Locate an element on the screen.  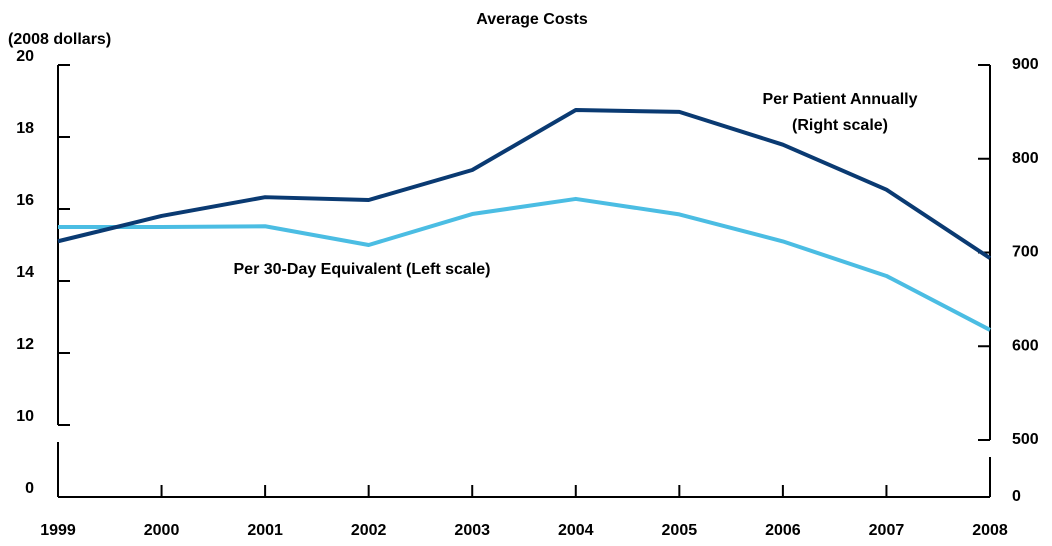
x-tick-label: 1999 is located at coordinates (58, 530).